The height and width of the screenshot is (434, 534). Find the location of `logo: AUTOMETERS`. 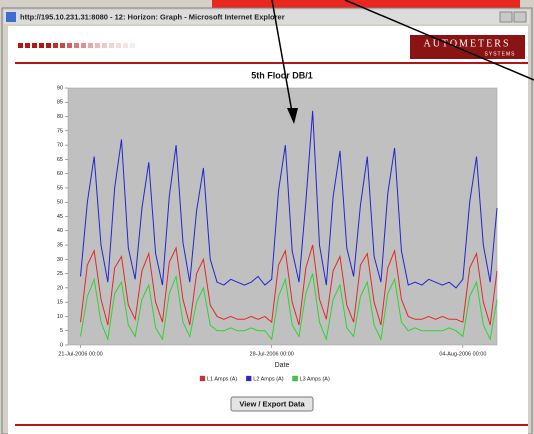

logo: AUTOMETERS is located at coordinates (466, 43).